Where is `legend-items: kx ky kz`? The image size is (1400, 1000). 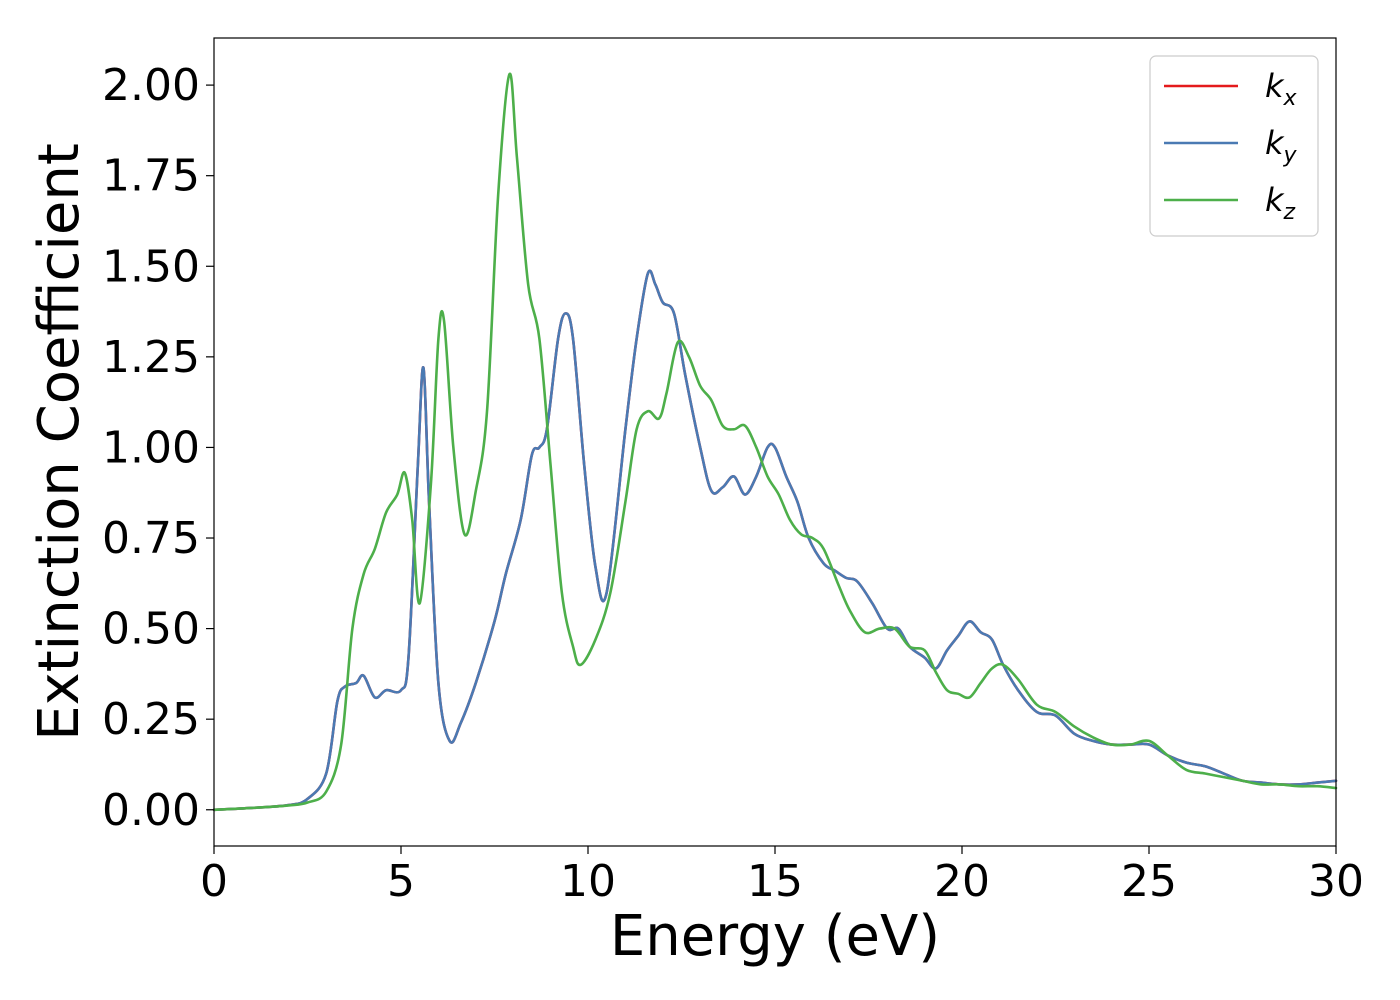 legend-items: kx ky kz is located at coordinates (1231, 146).